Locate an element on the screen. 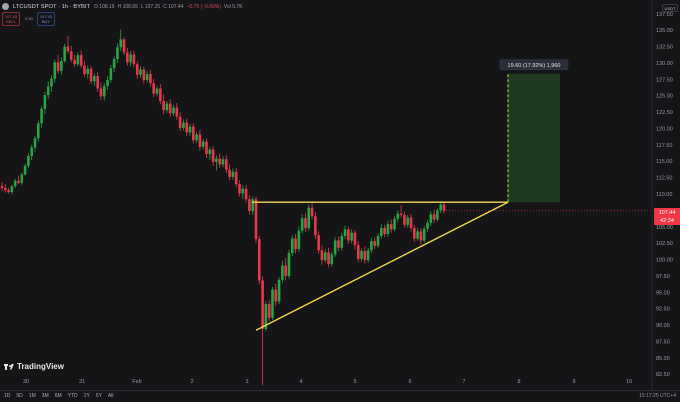 This screenshot has width=680, height=402. range-1m-button: 1M is located at coordinates (32, 396).